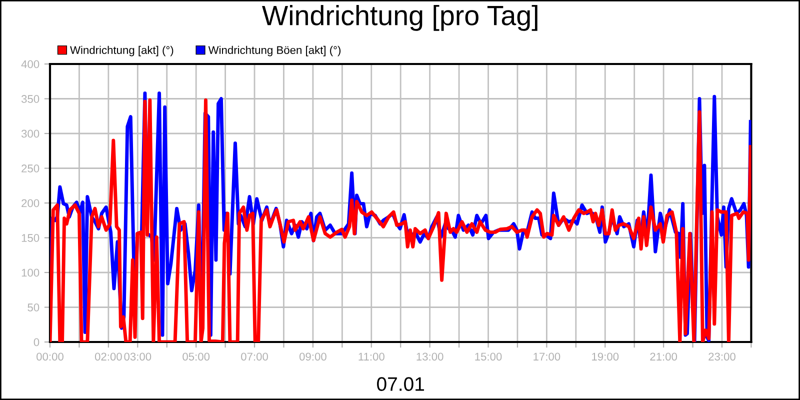  What do you see at coordinates (108, 356) in the screenshot?
I see `x-tick-label: 02:00` at bounding box center [108, 356].